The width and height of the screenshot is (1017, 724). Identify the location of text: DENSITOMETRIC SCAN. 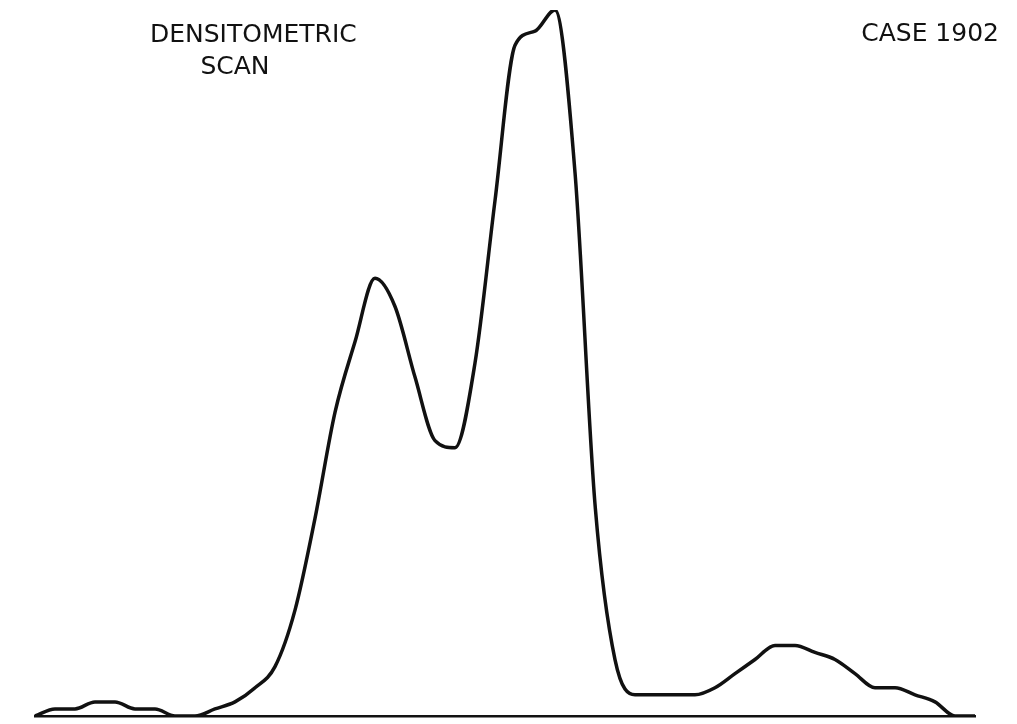
(253, 50).